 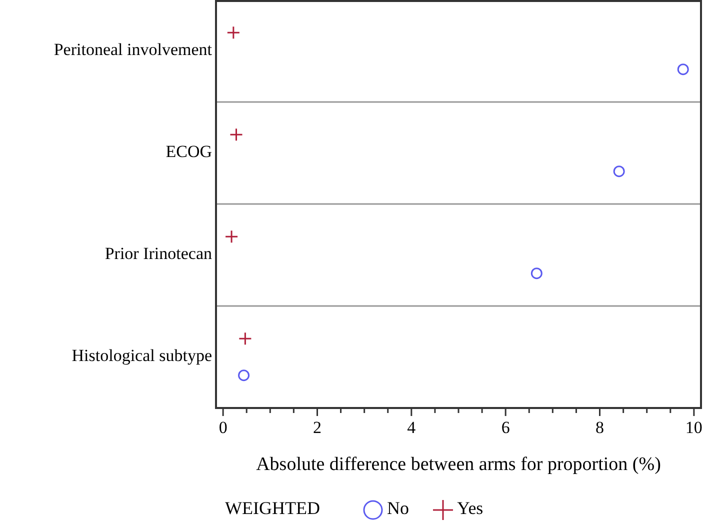 What do you see at coordinates (600, 427) in the screenshot?
I see `x-tick-label: 8` at bounding box center [600, 427].